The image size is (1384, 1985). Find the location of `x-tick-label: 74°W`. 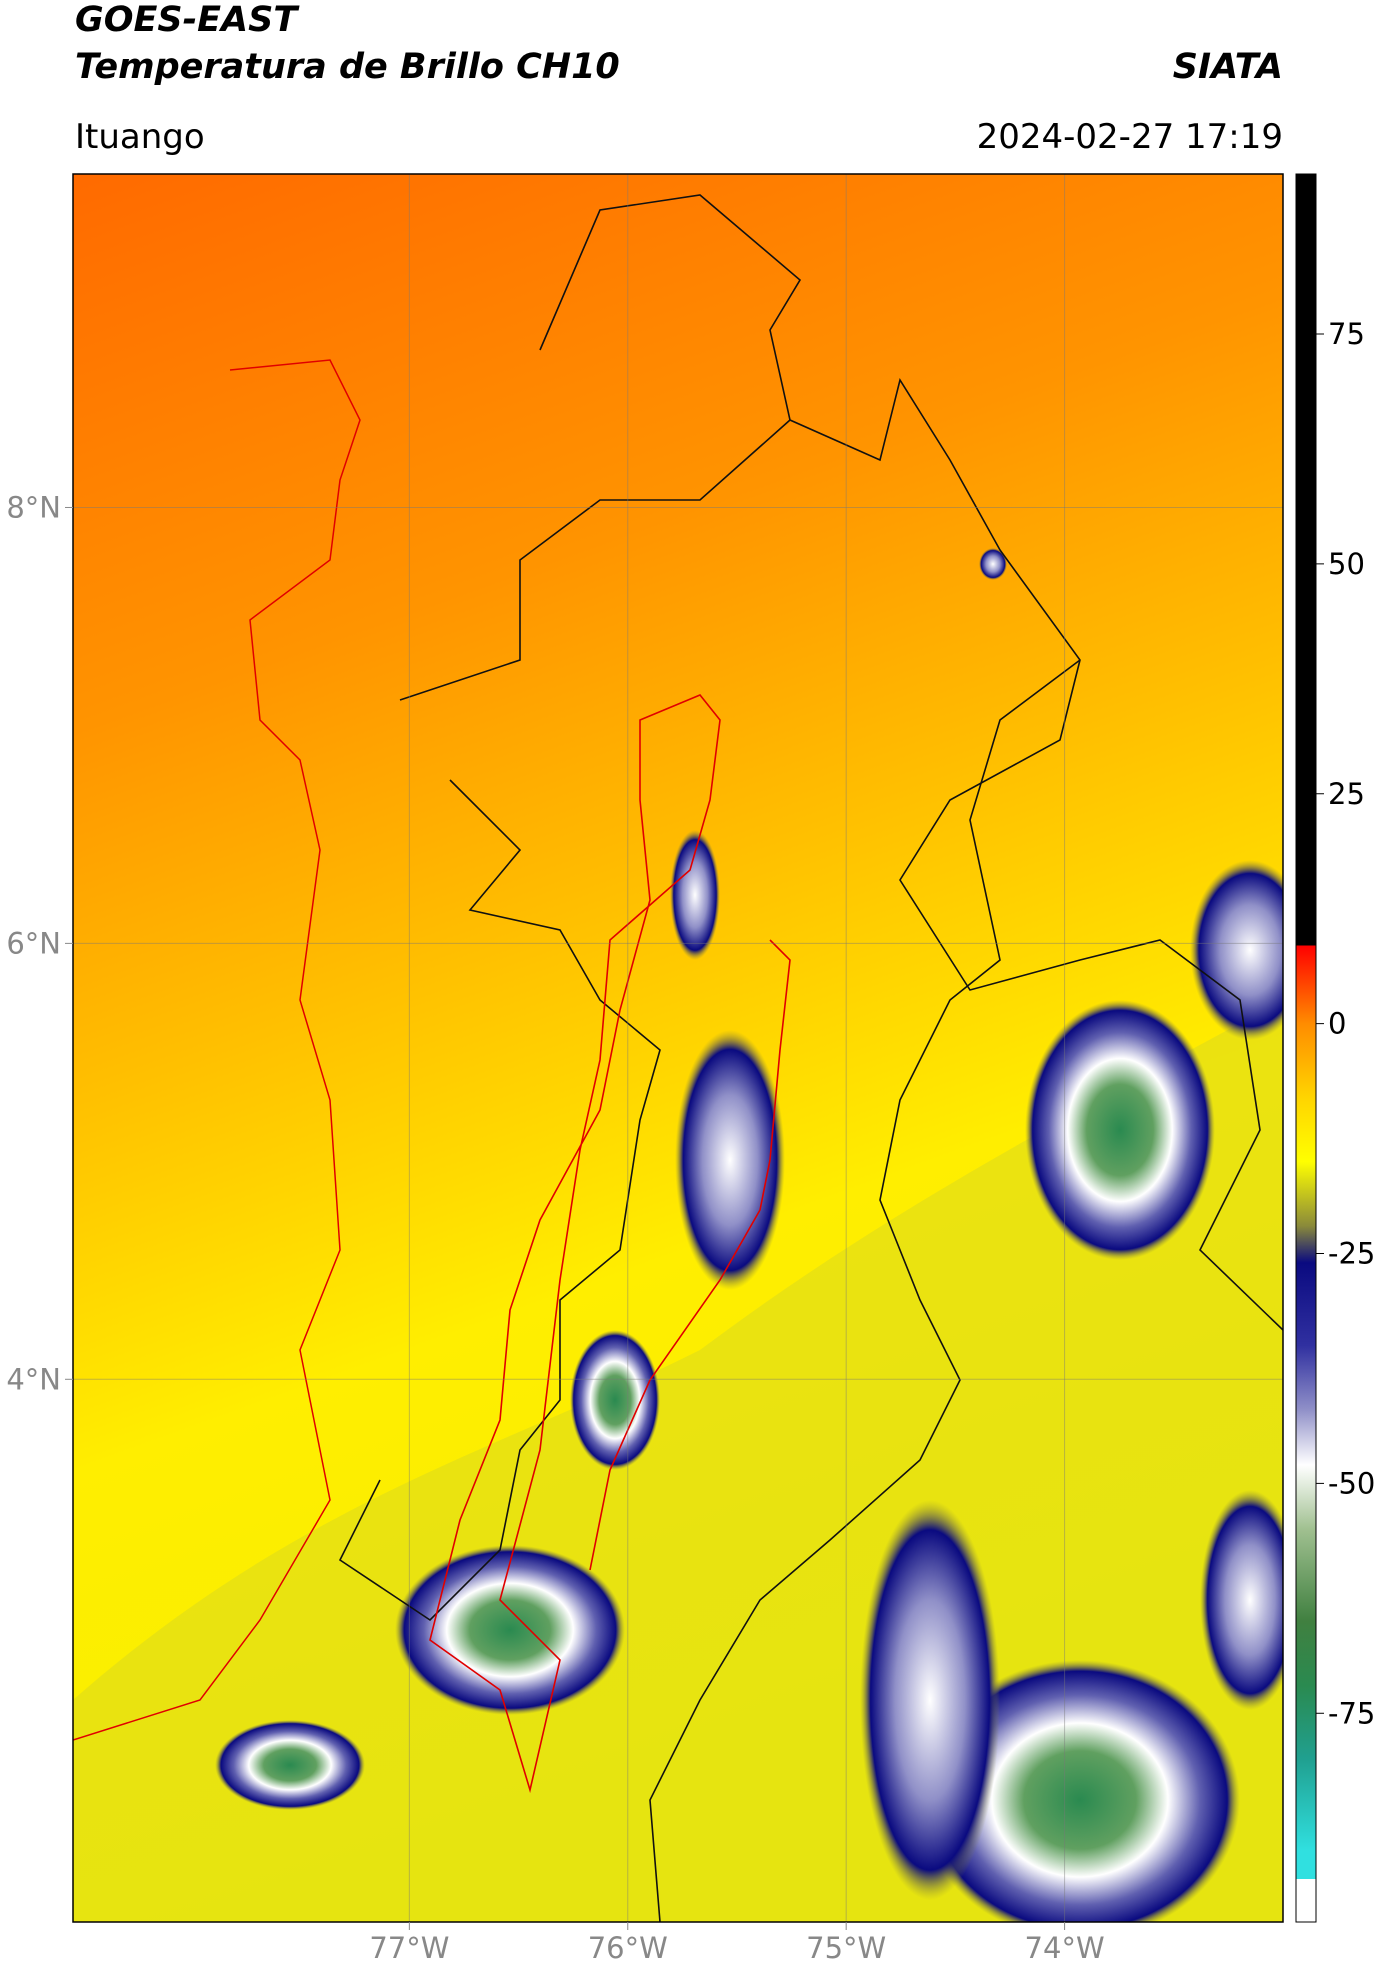

x-tick-label: 74°W is located at coordinates (1065, 1948).